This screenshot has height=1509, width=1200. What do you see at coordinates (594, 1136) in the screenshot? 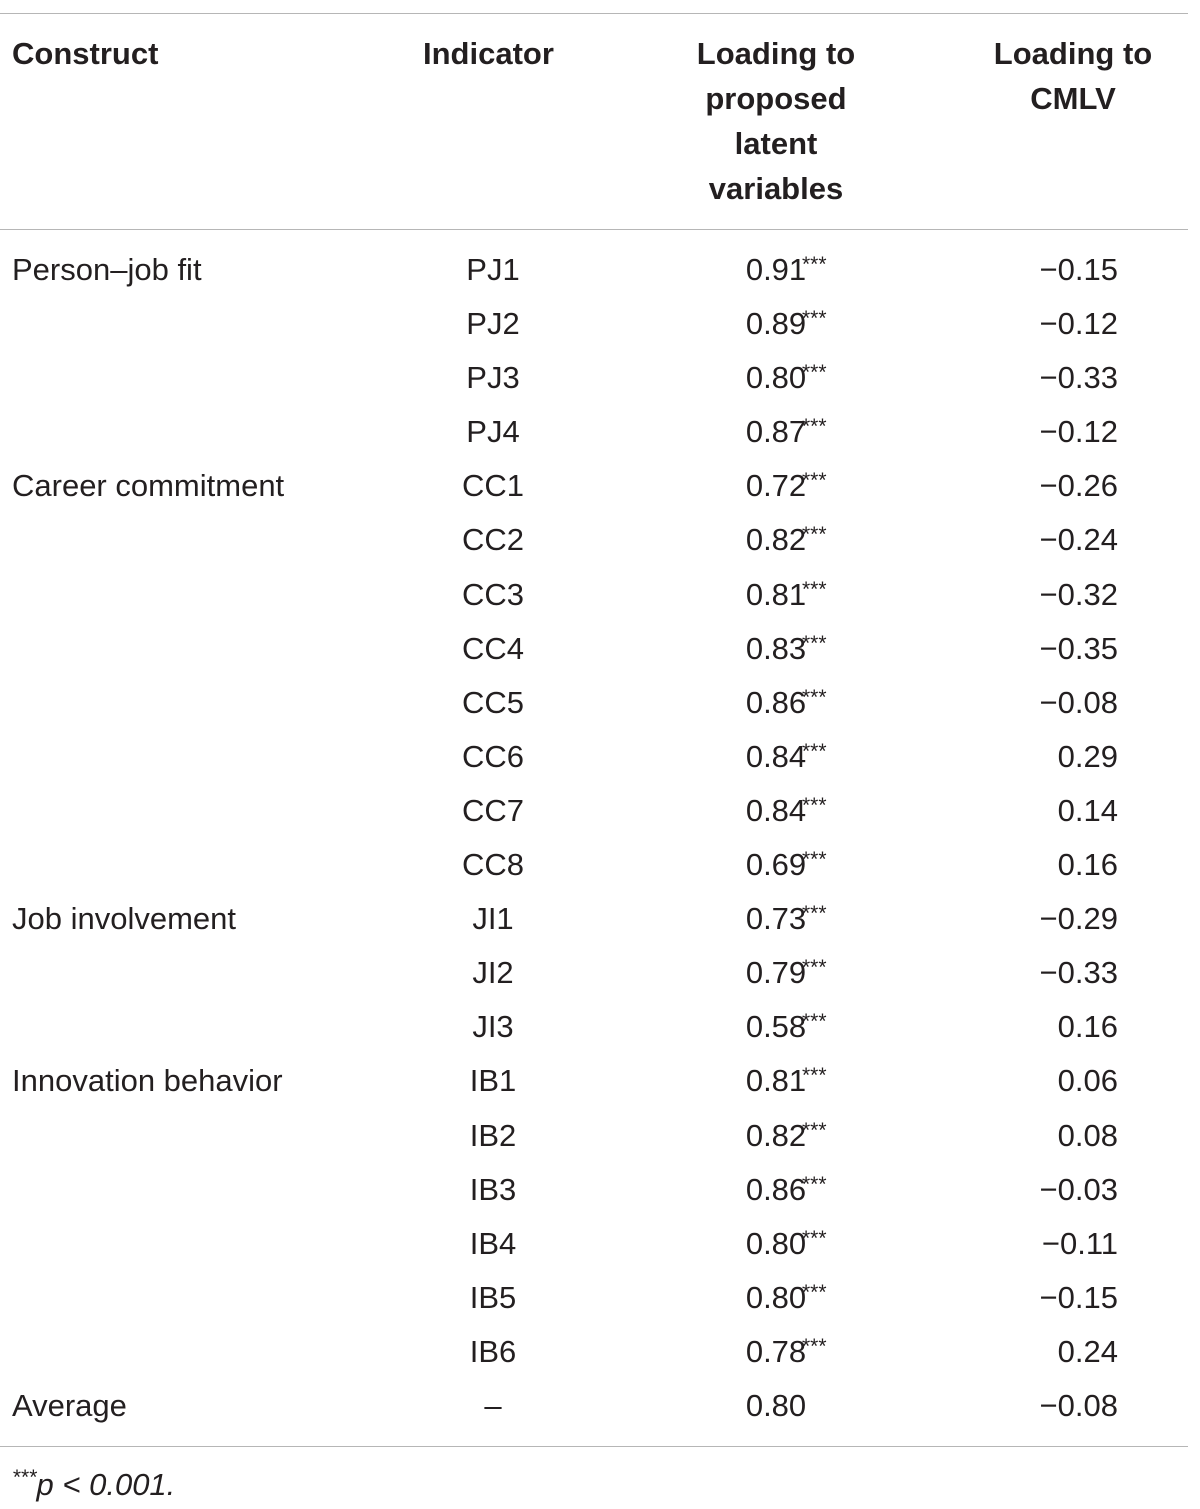
I see `table-row: IB2 0.82 *** 0.08` at bounding box center [594, 1136].